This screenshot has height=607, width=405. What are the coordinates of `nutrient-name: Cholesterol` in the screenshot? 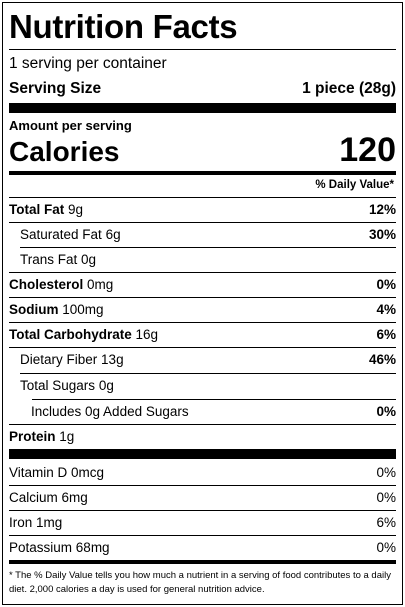 It's located at (46, 284).